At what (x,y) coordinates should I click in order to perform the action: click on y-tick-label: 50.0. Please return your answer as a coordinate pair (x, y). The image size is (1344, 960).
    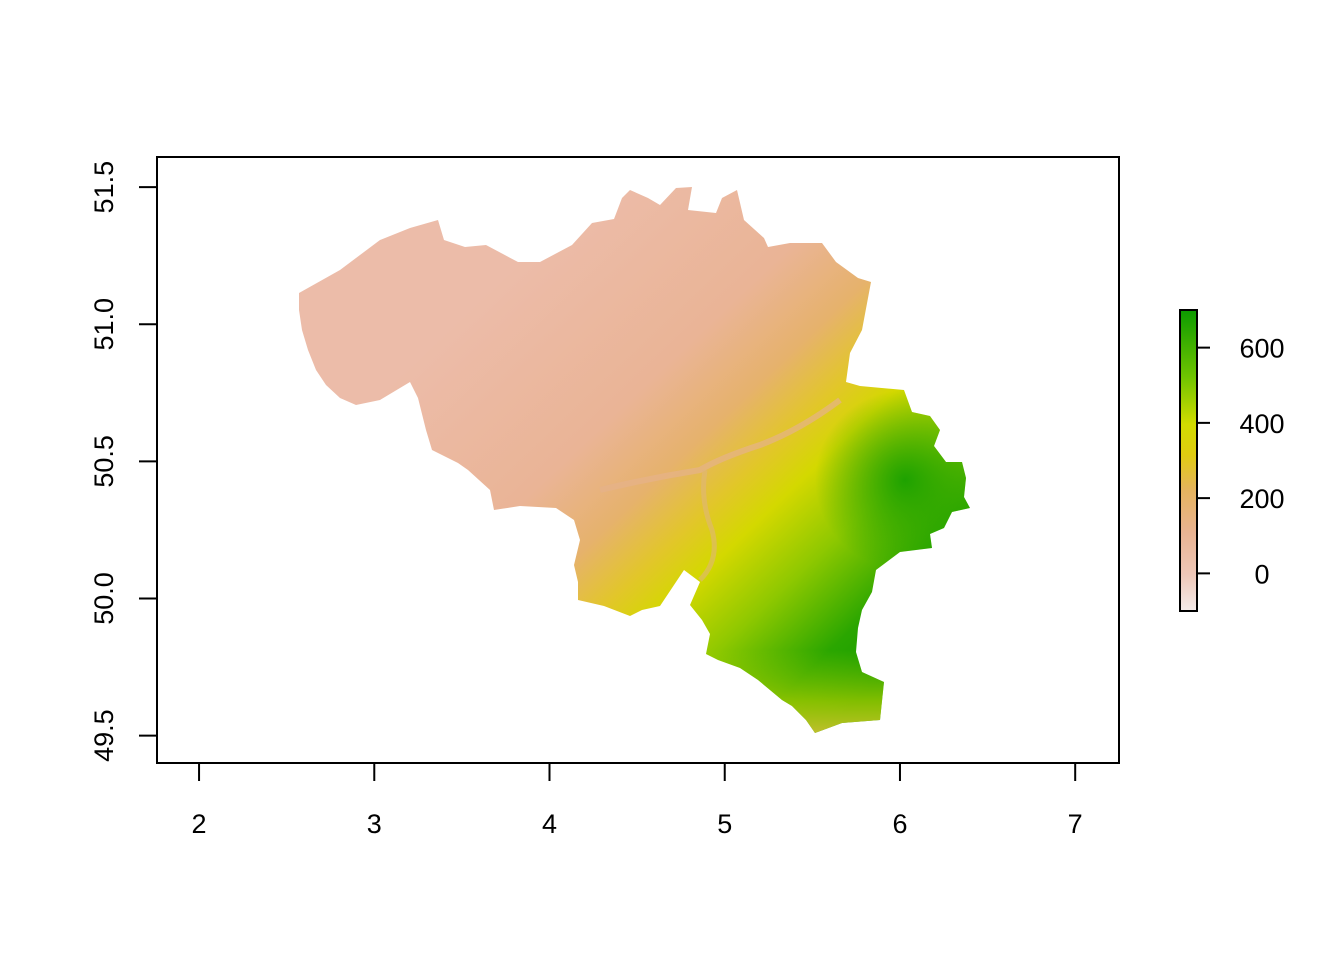
    Looking at the image, I should click on (104, 598).